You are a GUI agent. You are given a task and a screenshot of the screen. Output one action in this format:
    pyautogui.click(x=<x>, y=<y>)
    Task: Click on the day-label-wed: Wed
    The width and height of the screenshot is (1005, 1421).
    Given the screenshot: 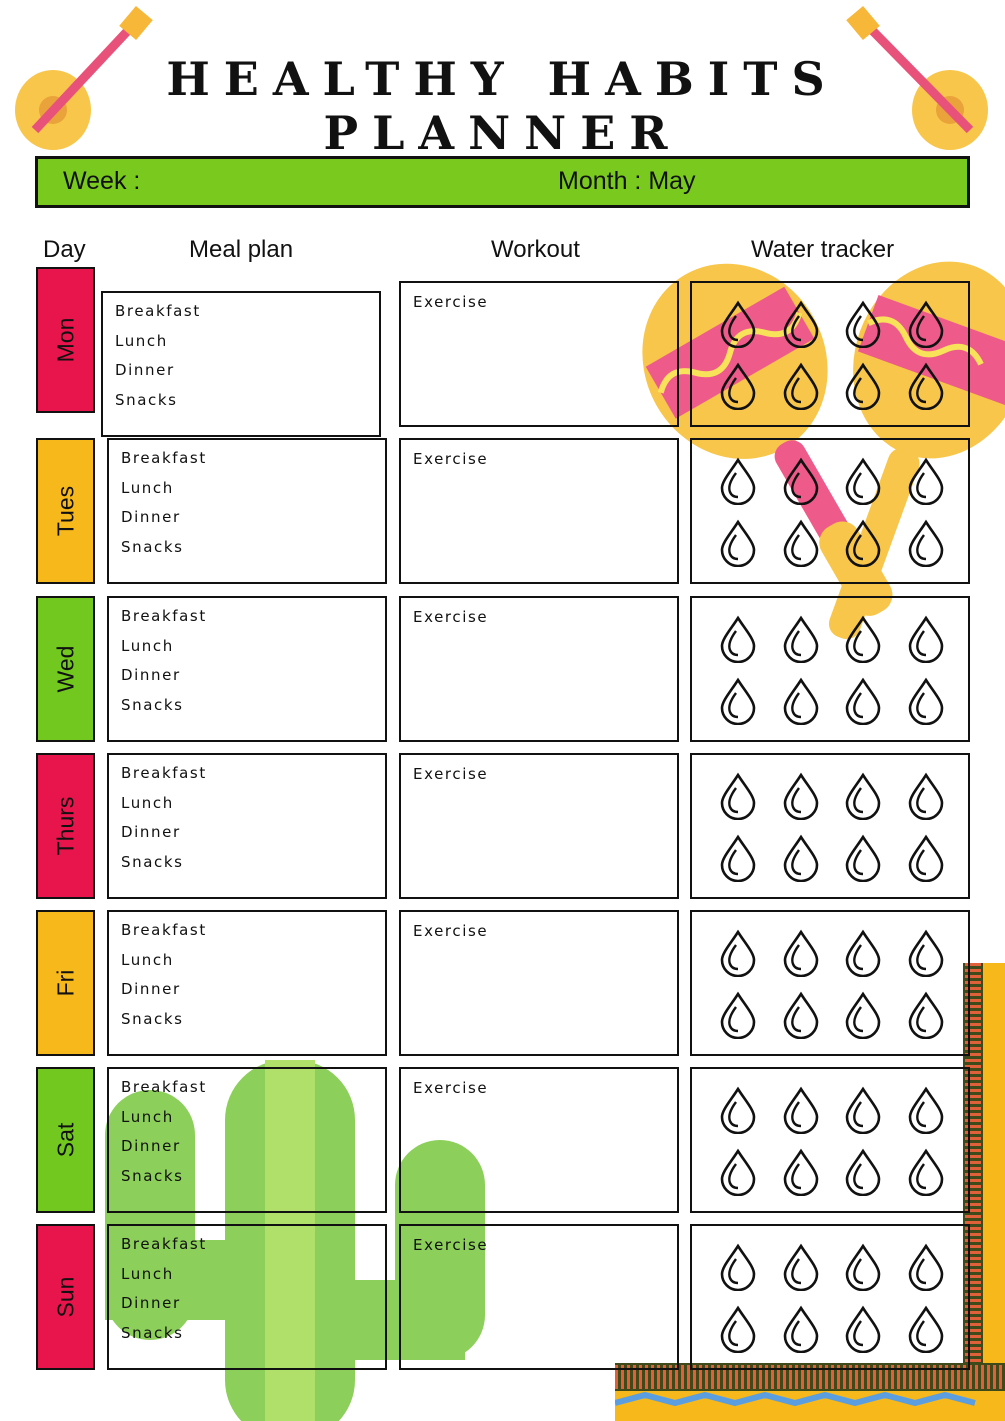 What is the action you would take?
    pyautogui.click(x=65, y=669)
    